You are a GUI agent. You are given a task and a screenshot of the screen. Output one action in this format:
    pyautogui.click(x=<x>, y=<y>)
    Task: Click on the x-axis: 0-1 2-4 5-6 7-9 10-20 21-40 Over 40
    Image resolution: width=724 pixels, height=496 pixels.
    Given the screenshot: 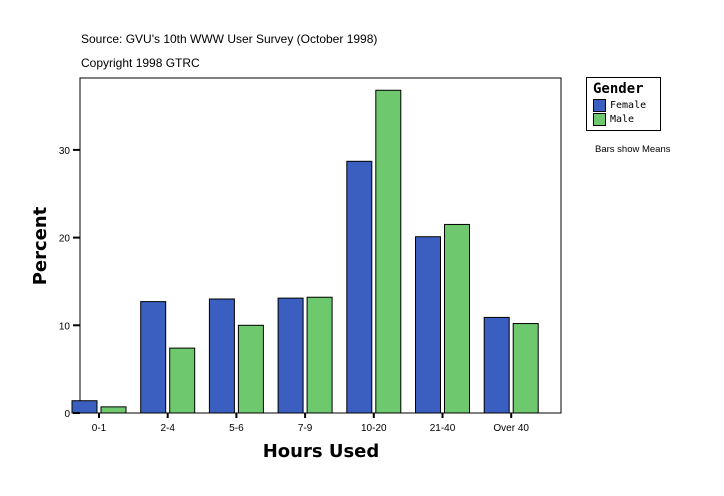 What is the action you would take?
    pyautogui.click(x=310, y=423)
    